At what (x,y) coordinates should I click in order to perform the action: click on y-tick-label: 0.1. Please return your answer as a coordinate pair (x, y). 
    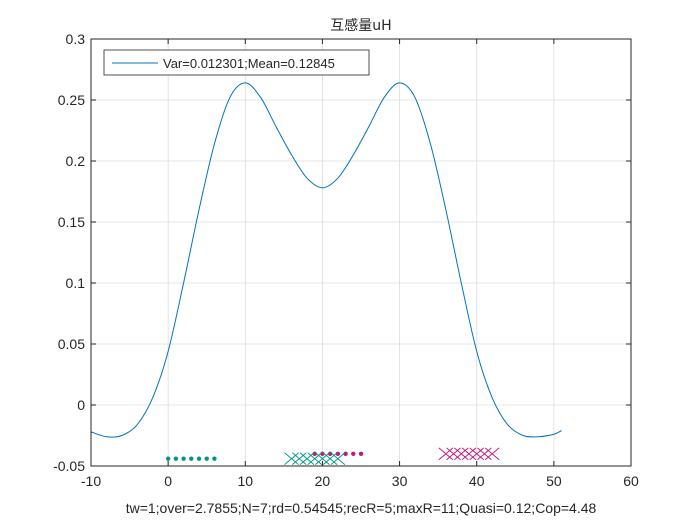
    Looking at the image, I should click on (76, 283).